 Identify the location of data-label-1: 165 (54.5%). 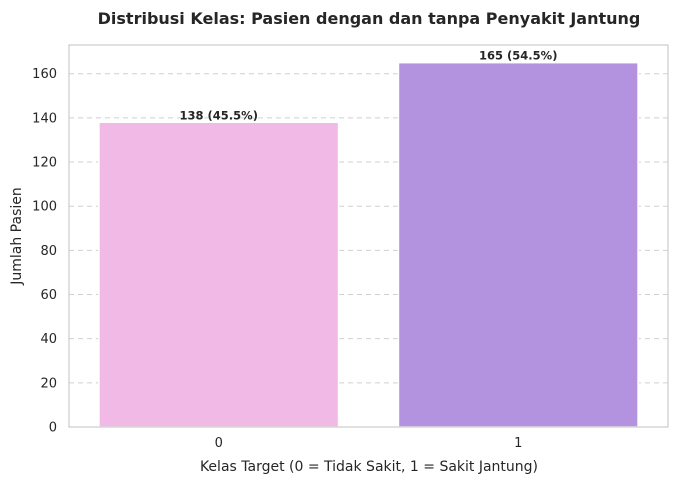
(518, 56).